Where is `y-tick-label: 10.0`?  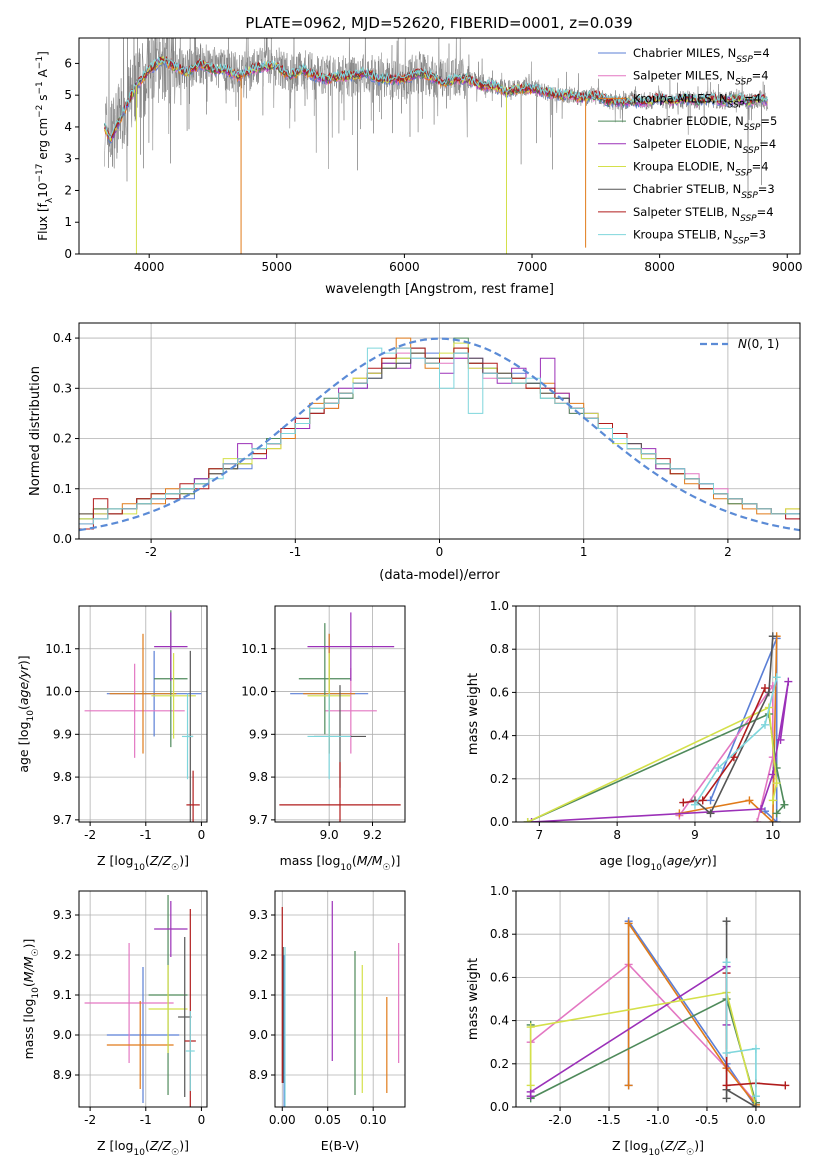
y-tick-label: 10.0 is located at coordinates (58, 692).